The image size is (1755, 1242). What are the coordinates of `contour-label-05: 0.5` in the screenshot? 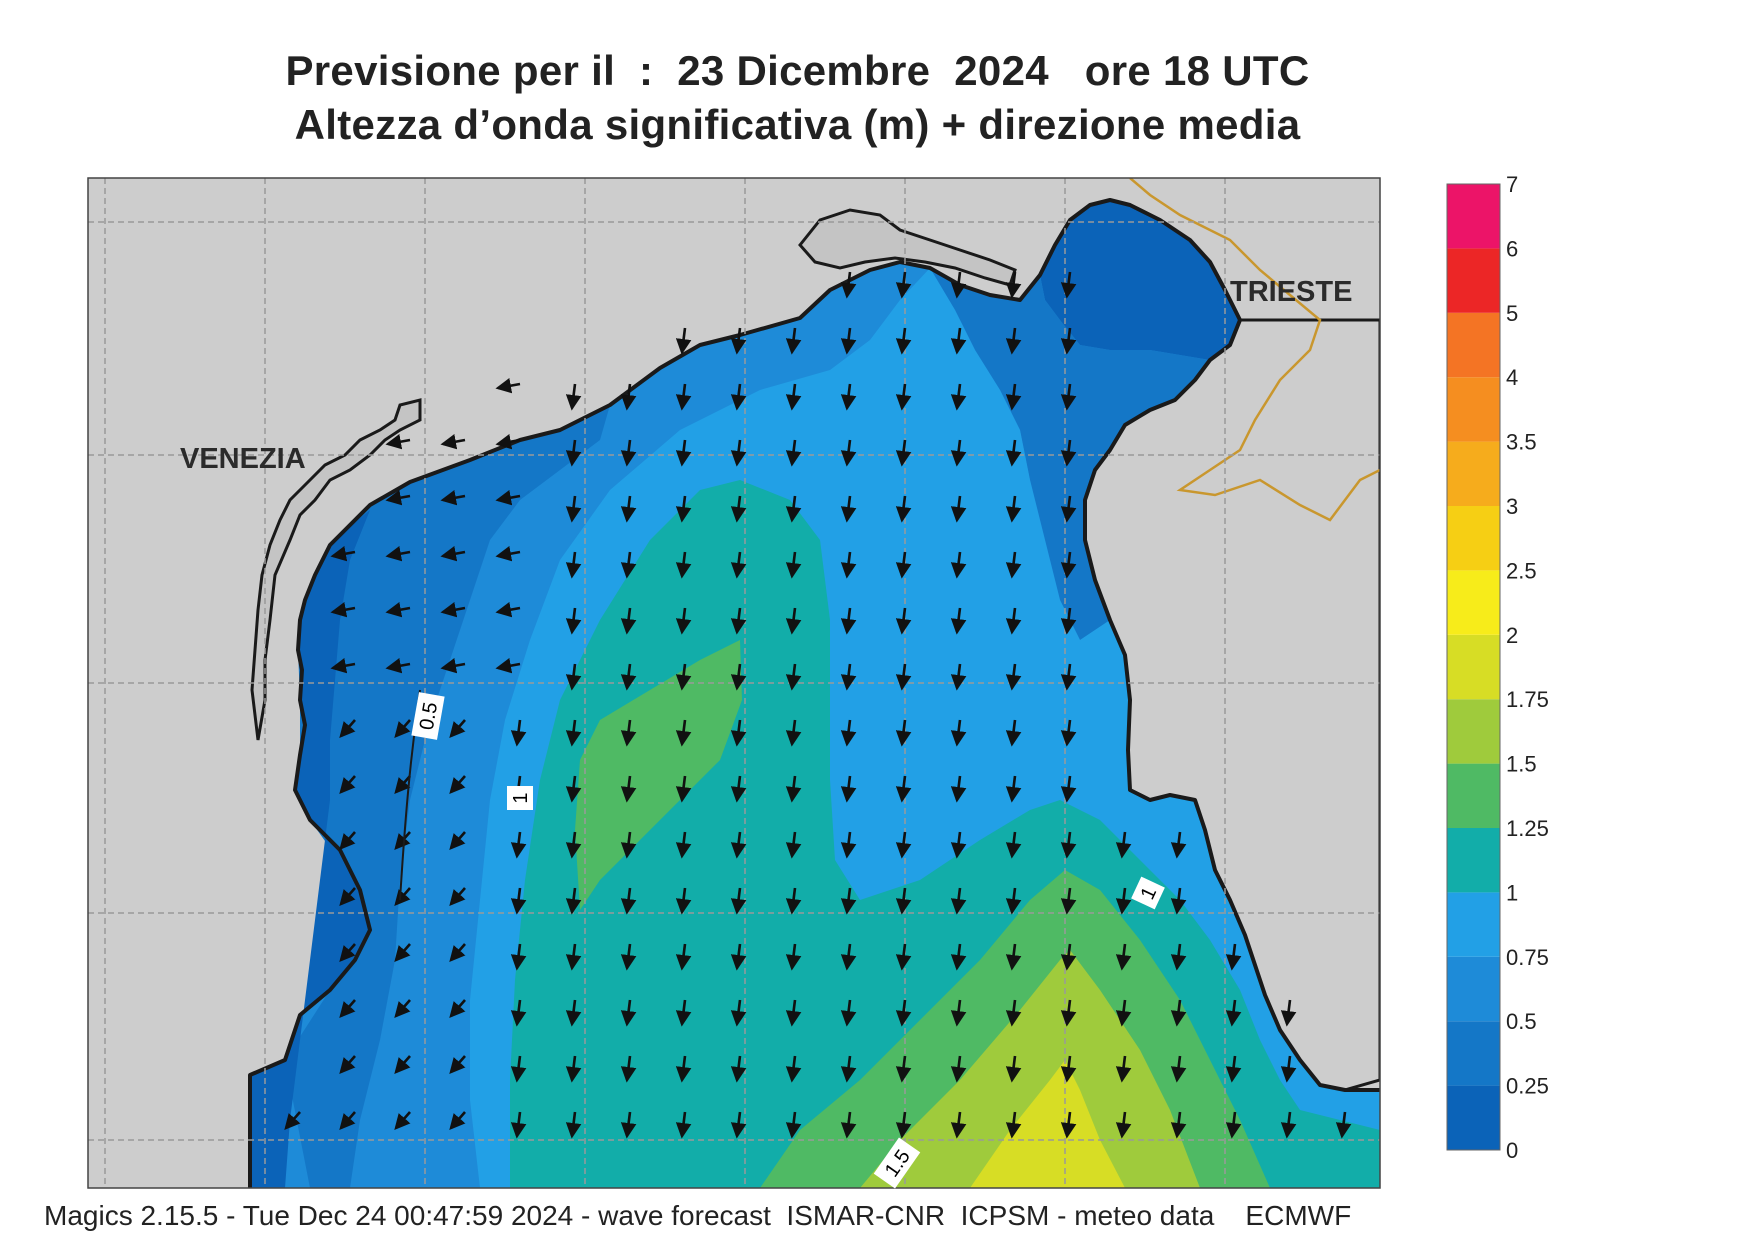 It's located at (428, 716).